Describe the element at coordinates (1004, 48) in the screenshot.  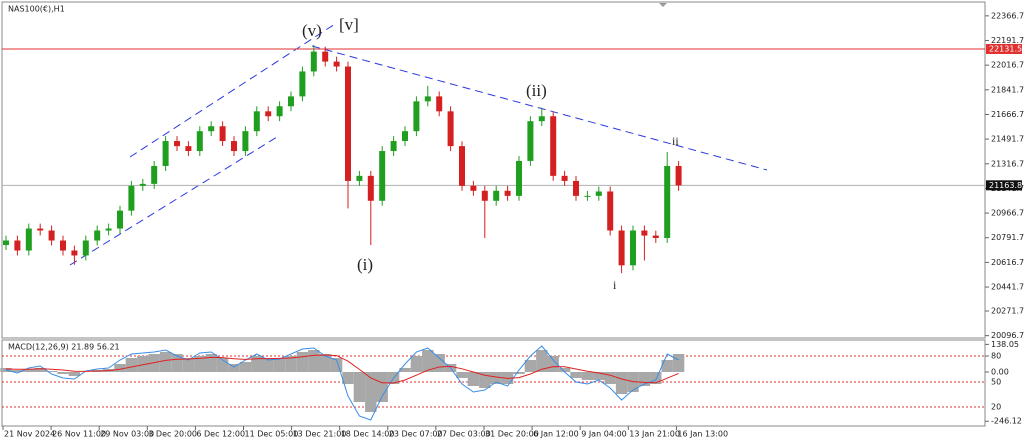
I see `price-label-box` at that location.